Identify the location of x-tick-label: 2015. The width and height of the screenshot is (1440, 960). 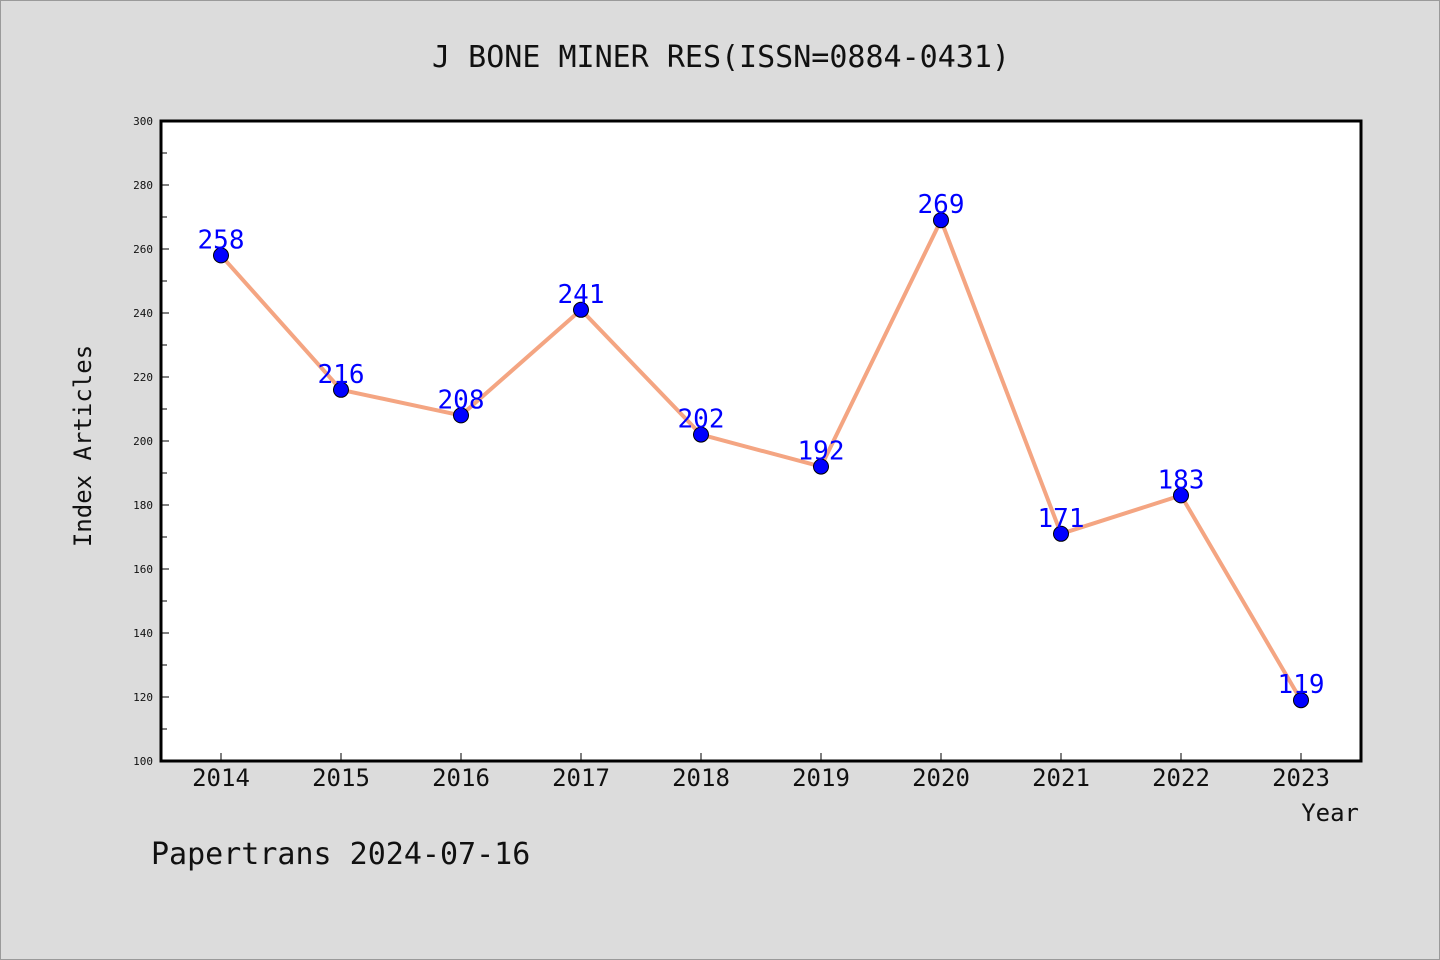
(341, 778).